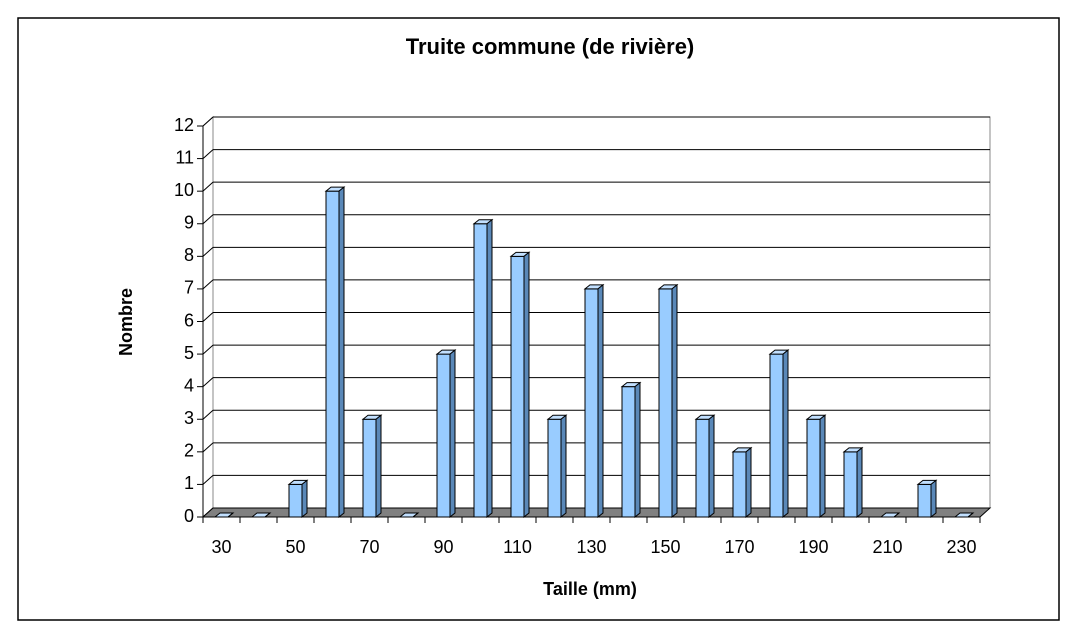 The image size is (1078, 642). Describe the element at coordinates (189, 288) in the screenshot. I see `y-tick-label: 7` at that location.